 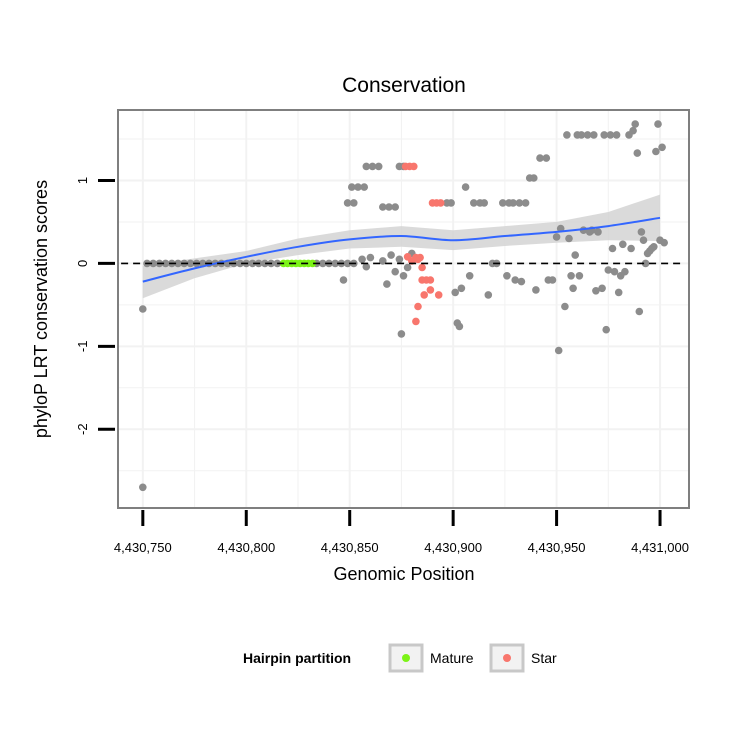 I want to click on x-tick-label: 4,430,900, so click(x=453, y=547).